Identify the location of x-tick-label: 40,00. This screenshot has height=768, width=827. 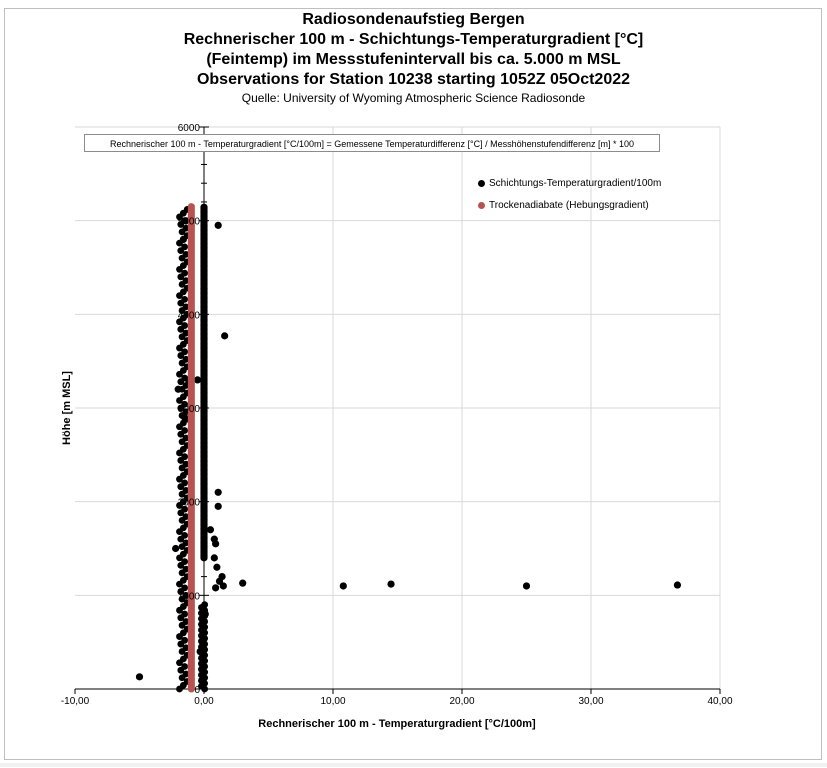
(719, 701).